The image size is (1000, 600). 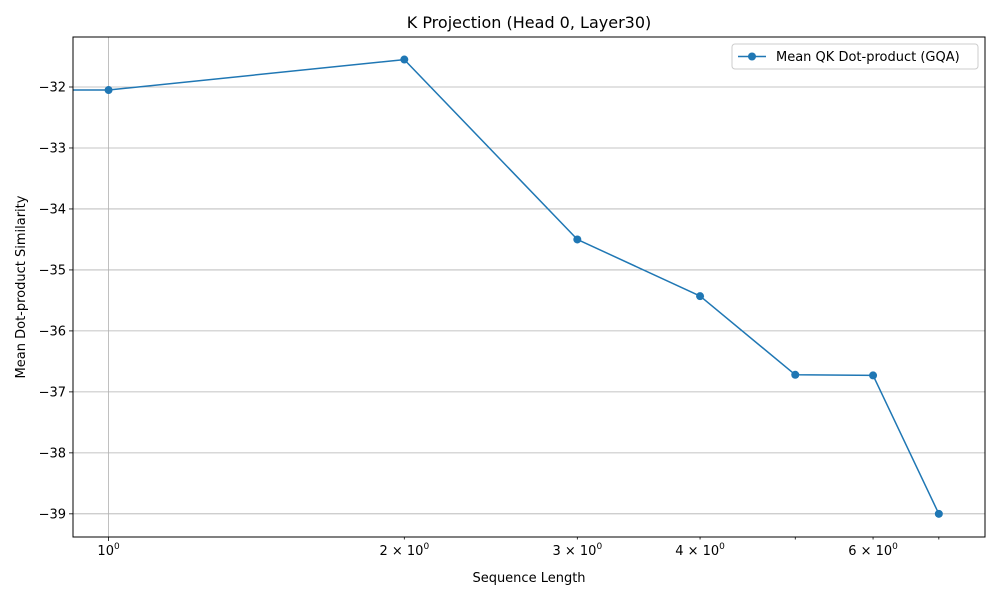 I want to click on legend: Mean QK Dot-product (GQA), so click(x=855, y=56).